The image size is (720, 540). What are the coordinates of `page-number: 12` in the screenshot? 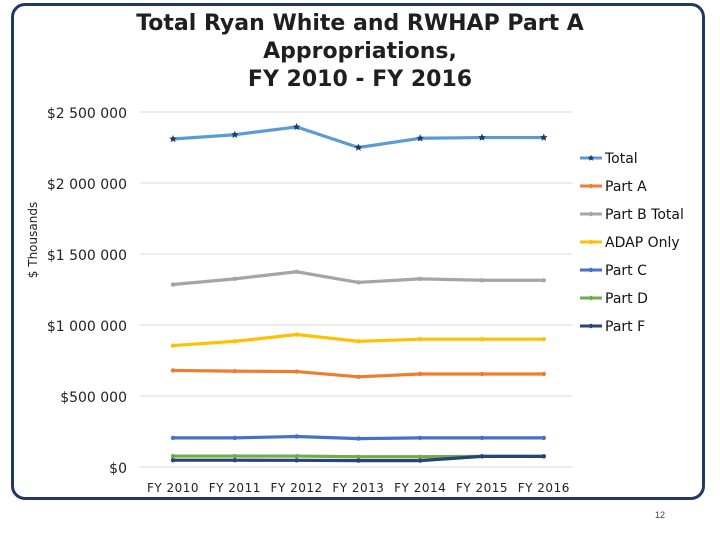 It's located at (659, 515).